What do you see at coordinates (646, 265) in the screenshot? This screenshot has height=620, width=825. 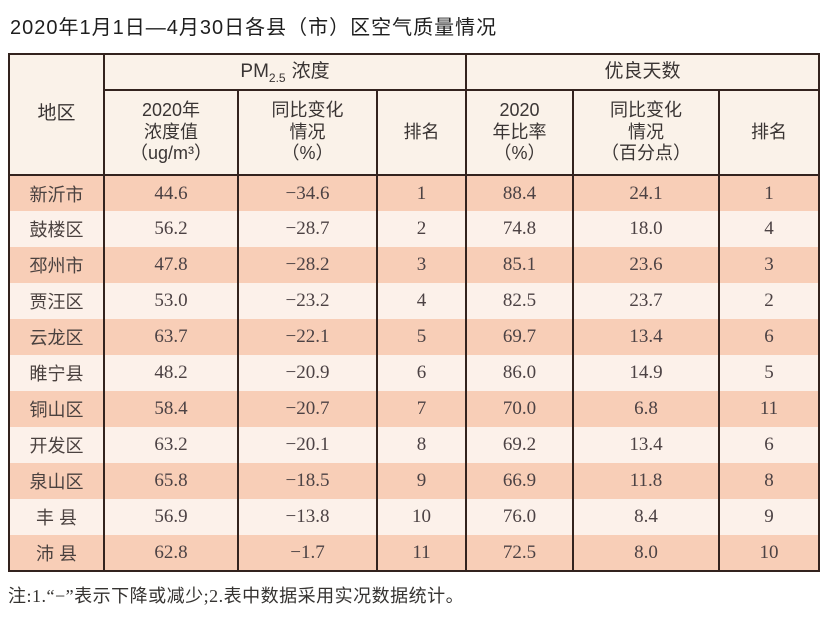 I see `cell-rate-change: 23.6` at bounding box center [646, 265].